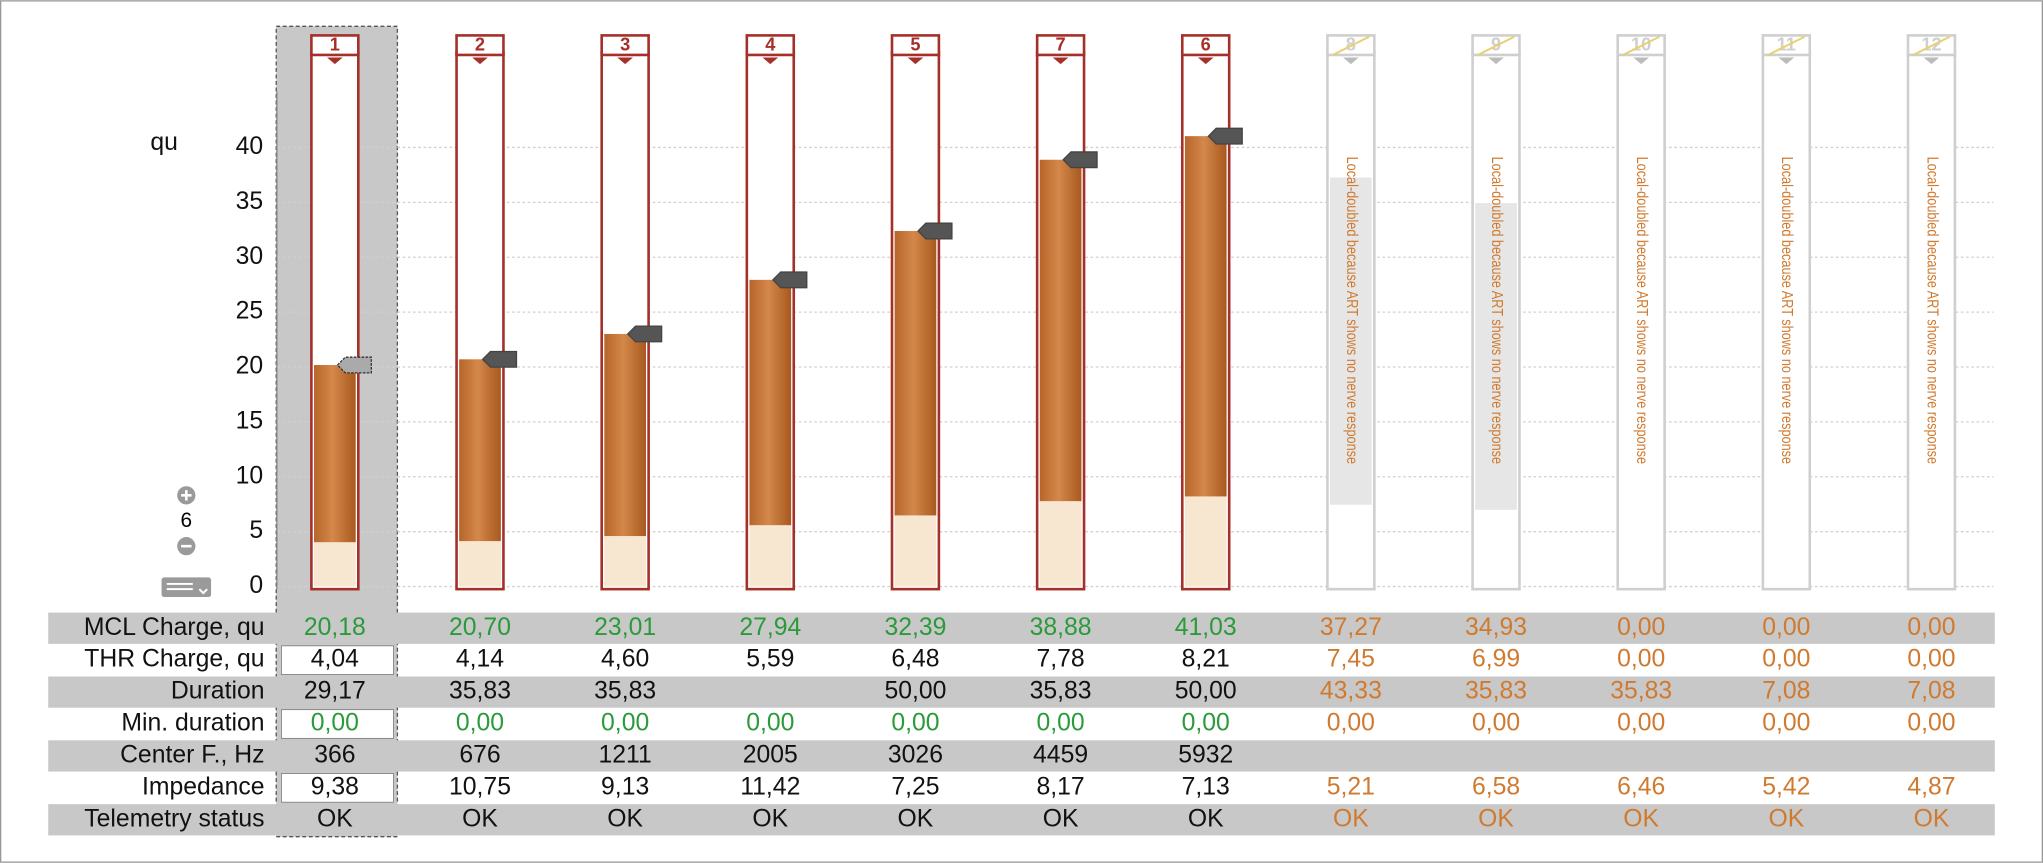  What do you see at coordinates (192, 723) in the screenshot?
I see `row-label: Min. duration` at bounding box center [192, 723].